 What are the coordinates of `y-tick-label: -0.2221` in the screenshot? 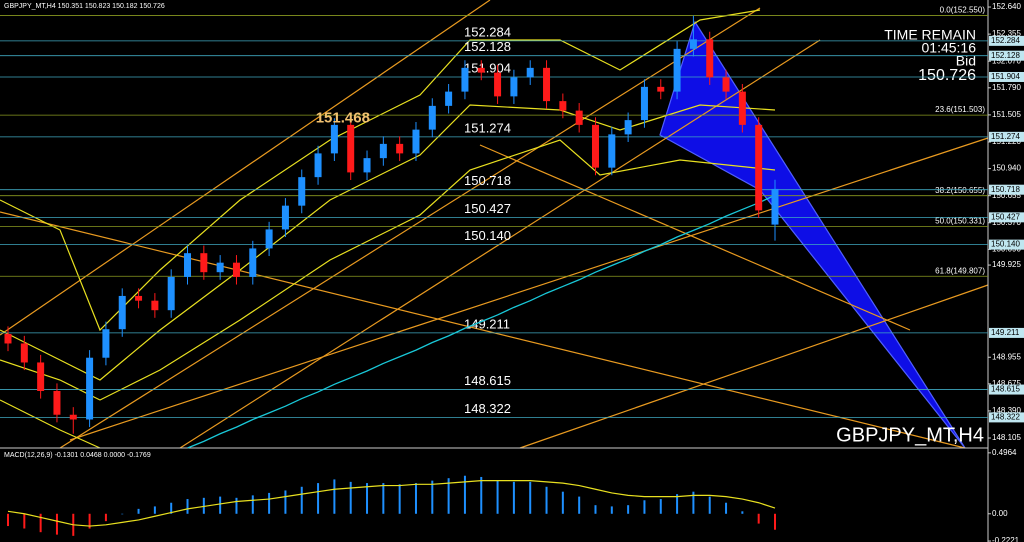 It's located at (1006, 539).